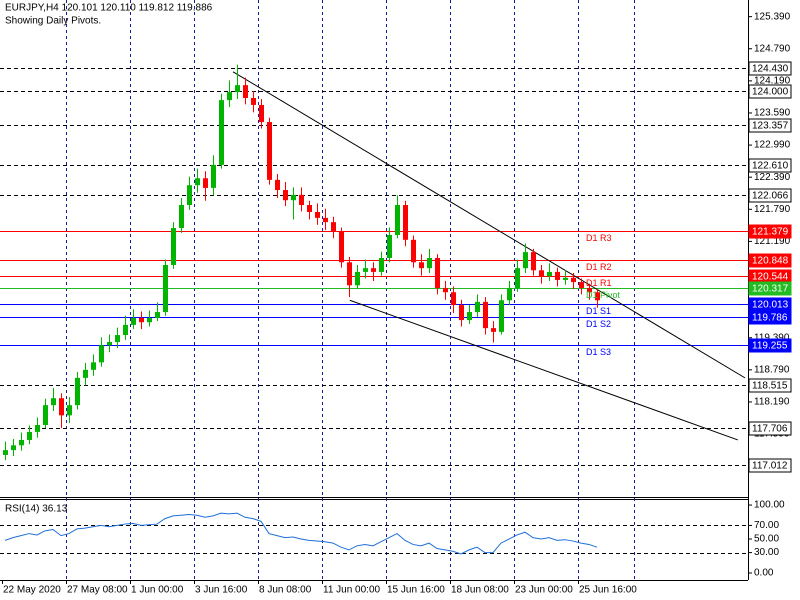 The width and height of the screenshot is (800, 600). What do you see at coordinates (285, 590) in the screenshot?
I see `x-tick-label: 8 Jun 08:00` at bounding box center [285, 590].